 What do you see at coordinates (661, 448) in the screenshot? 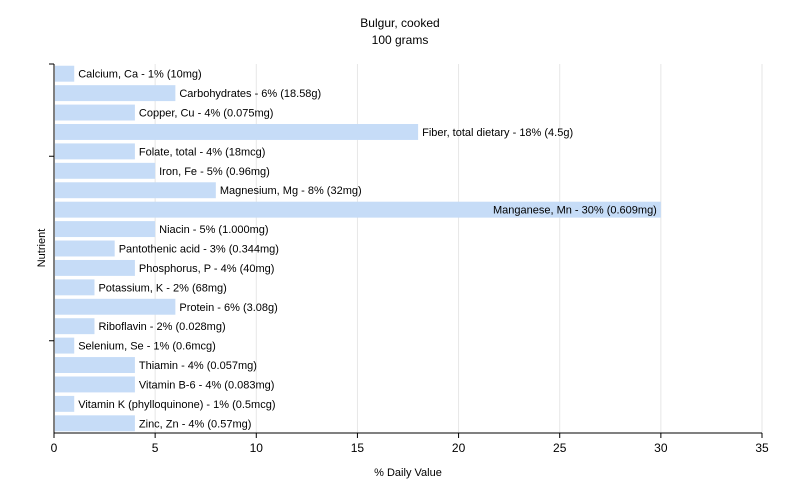
I see `x-tick-label: 30` at bounding box center [661, 448].